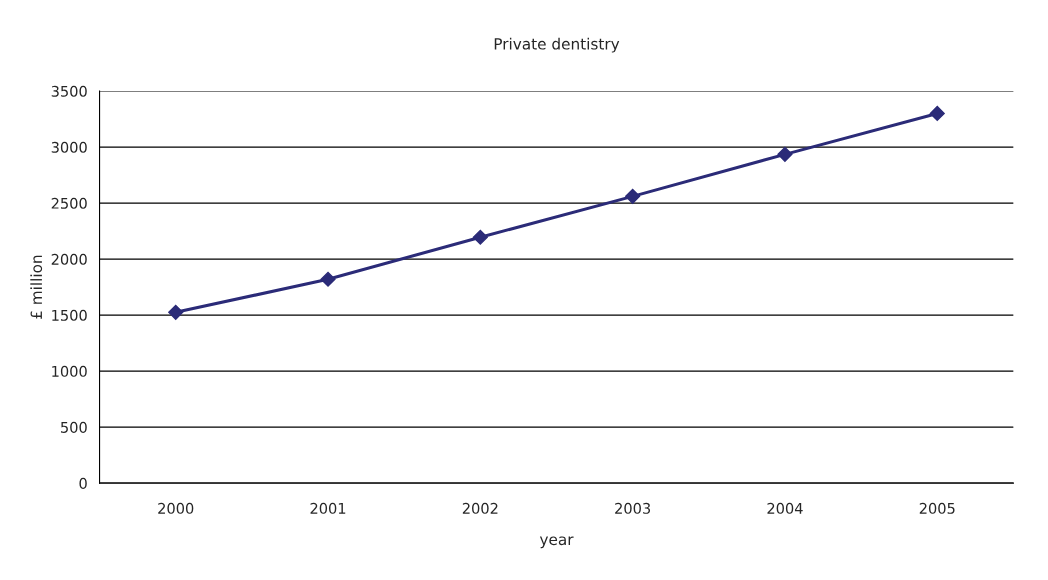 Image resolution: width=1048 pixels, height=580 pixels. Describe the element at coordinates (176, 508) in the screenshot. I see `x-tick-label: 2000` at that location.